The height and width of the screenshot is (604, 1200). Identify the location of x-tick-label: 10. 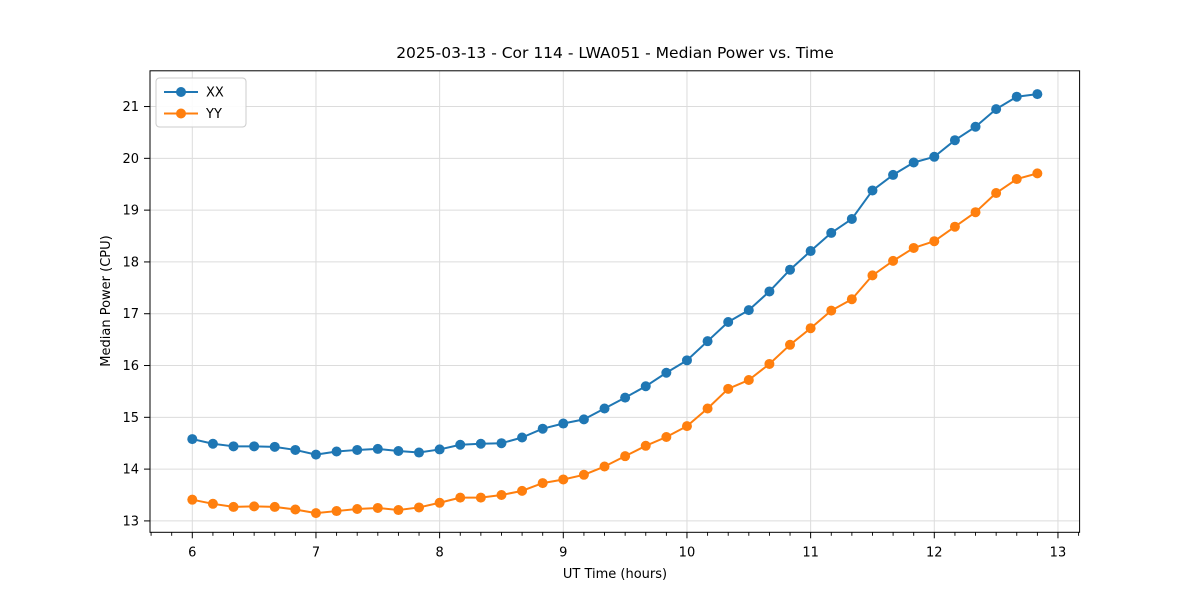
(687, 552).